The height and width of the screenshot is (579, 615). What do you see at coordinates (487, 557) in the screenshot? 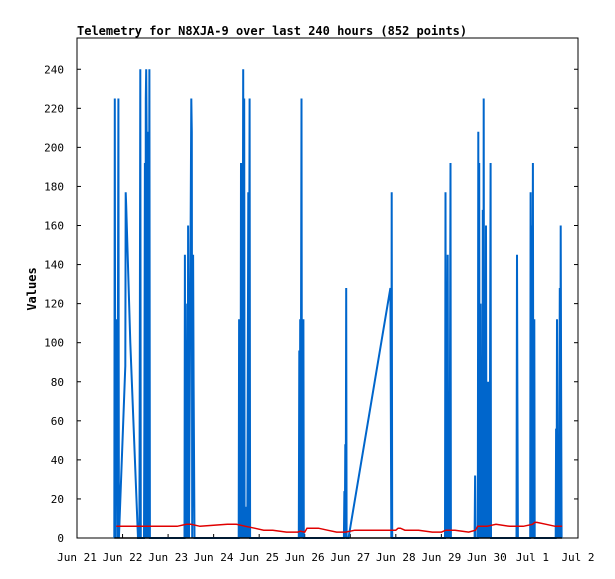
I see `x-tick-label: Jun 30` at bounding box center [487, 557].